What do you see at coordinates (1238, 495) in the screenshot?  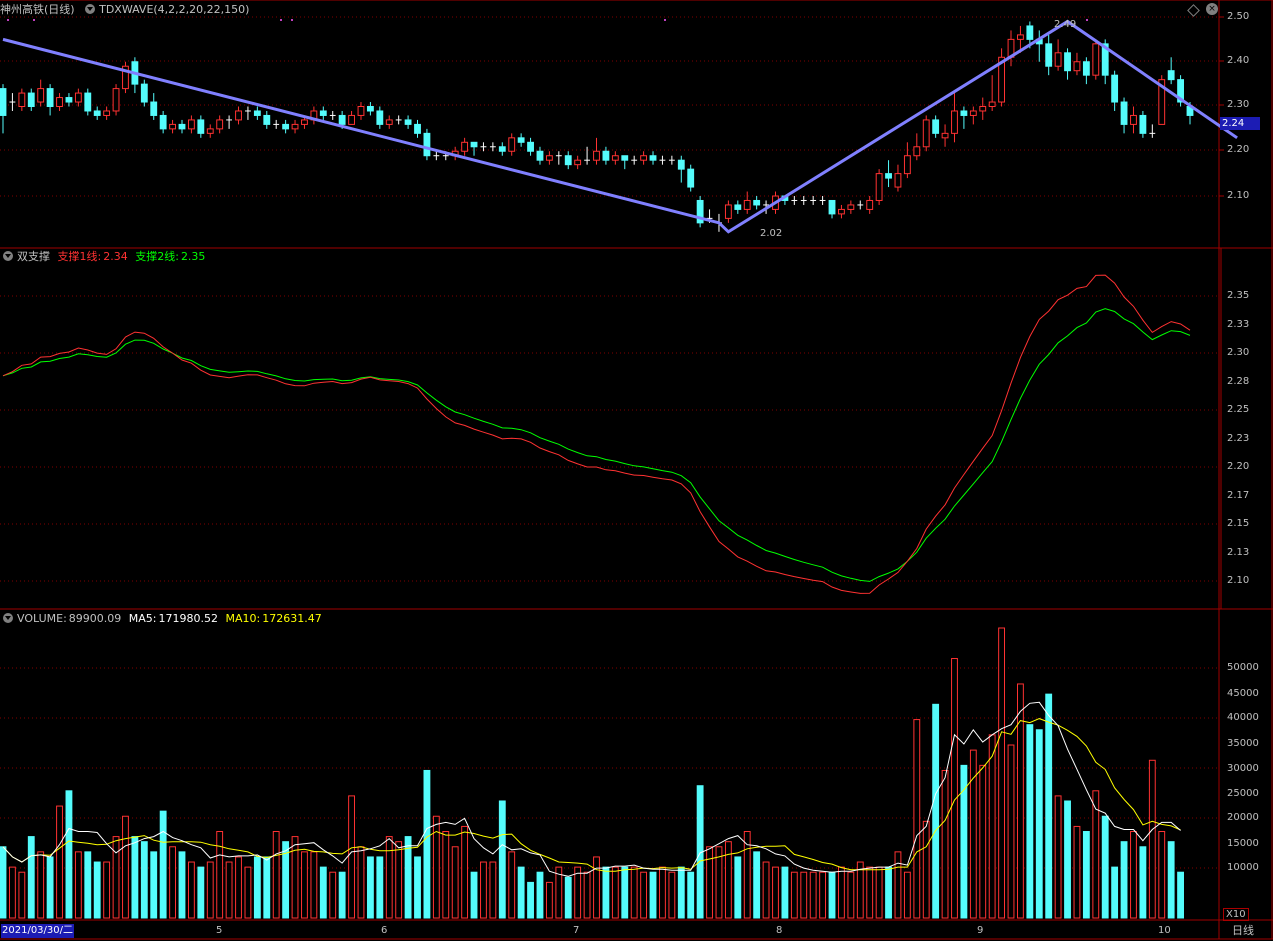 I see `support-tick: 2.17` at bounding box center [1238, 495].